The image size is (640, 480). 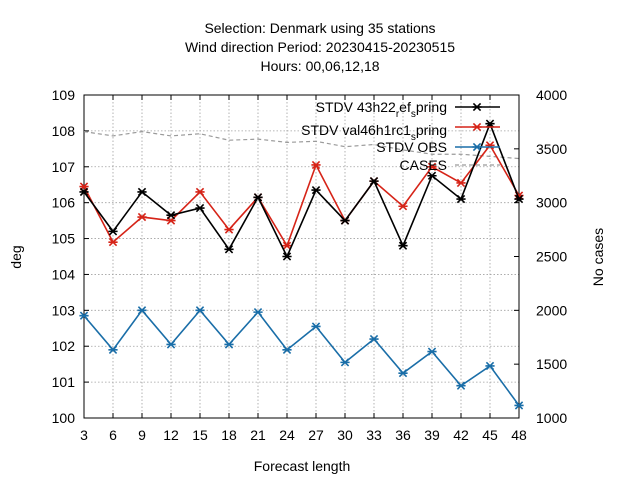 I want to click on y2-tick-label: 2000, so click(x=551, y=310).